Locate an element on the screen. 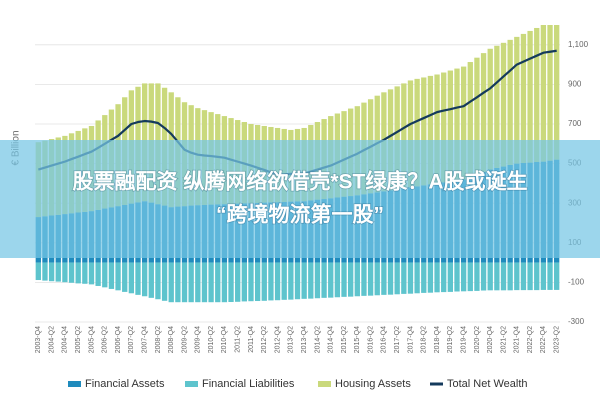 The width and height of the screenshot is (600, 400). legend-label: Housing Assets is located at coordinates (373, 384).